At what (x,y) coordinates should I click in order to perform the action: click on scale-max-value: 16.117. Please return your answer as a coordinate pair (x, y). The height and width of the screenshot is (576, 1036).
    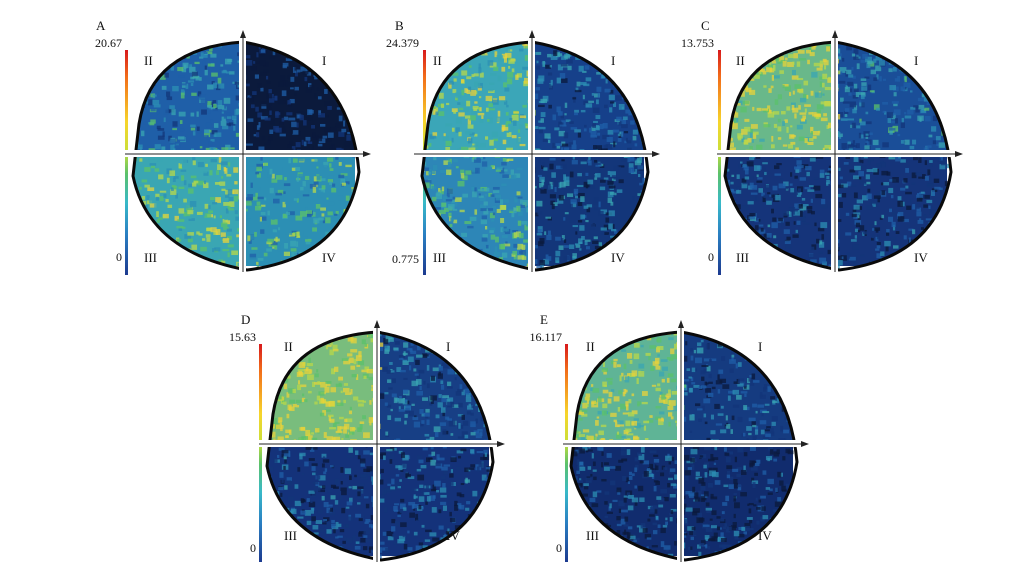
    Looking at the image, I should click on (532, 337).